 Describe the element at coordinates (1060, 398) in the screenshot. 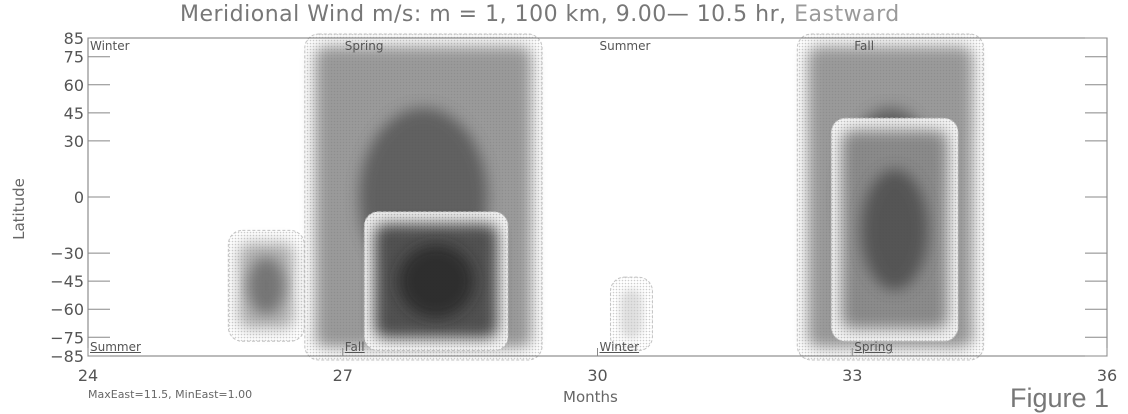

I see `figure-label: Figure 1` at that location.